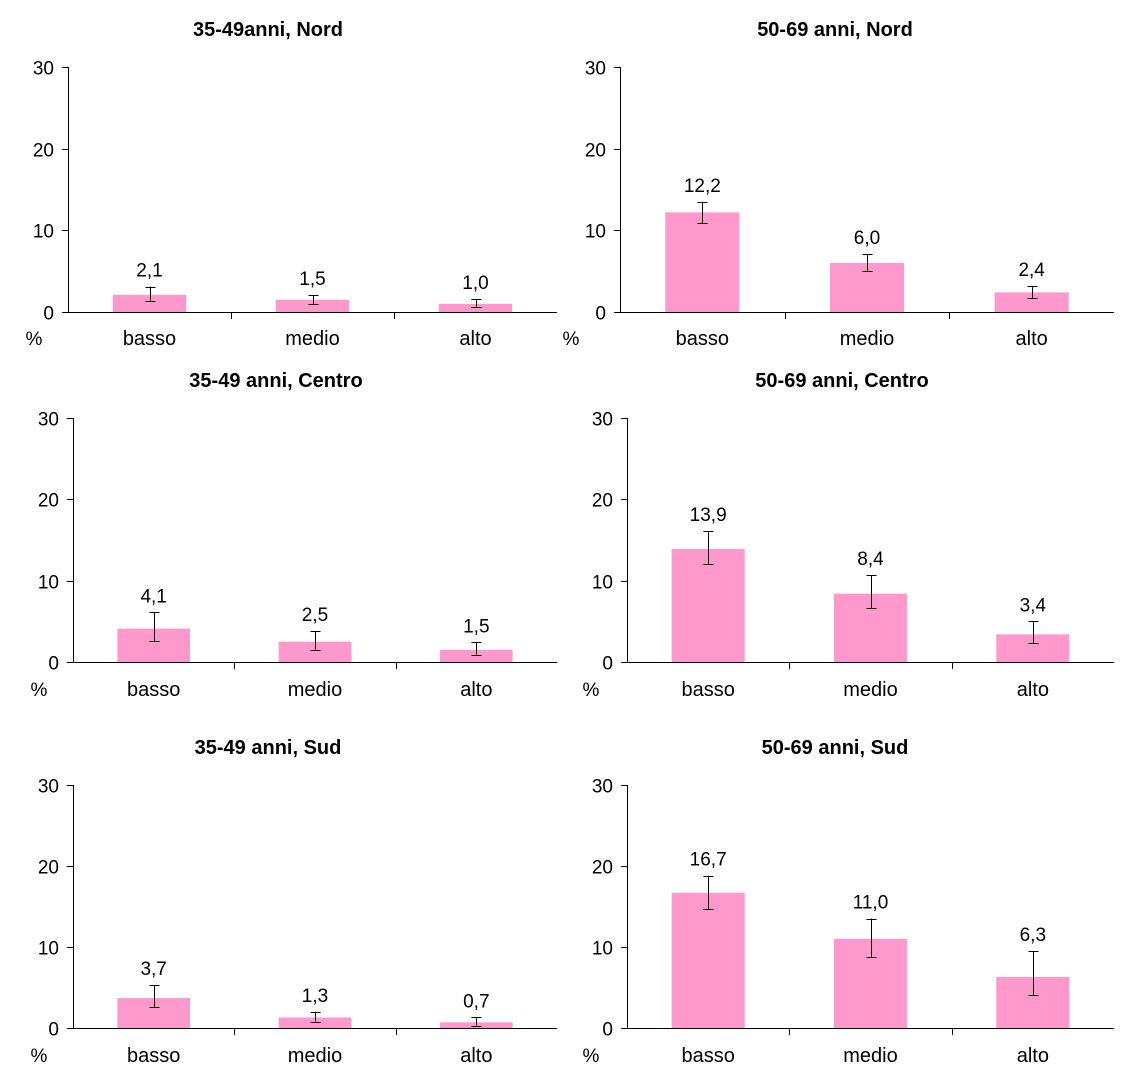 This screenshot has width=1131, height=1065. I want to click on chart-title: 50-69 anni, Sud, so click(835, 748).